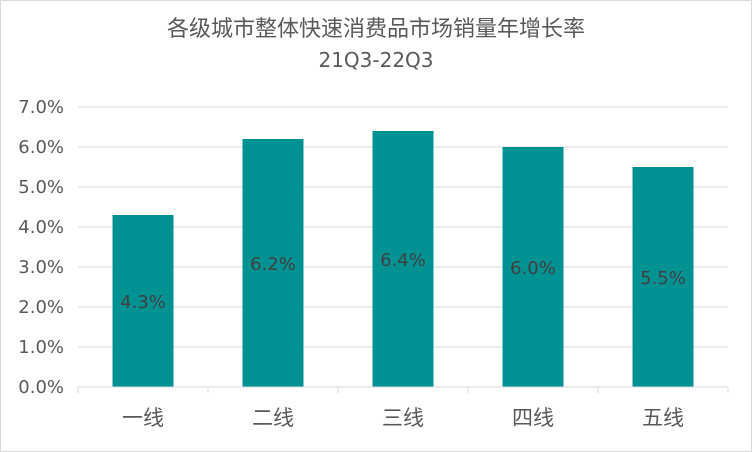 Image resolution: width=752 pixels, height=452 pixels. Describe the element at coordinates (375, 29) in the screenshot. I see `chart-title: 各级城市整体快速消费品市场销量年增长率` at that location.